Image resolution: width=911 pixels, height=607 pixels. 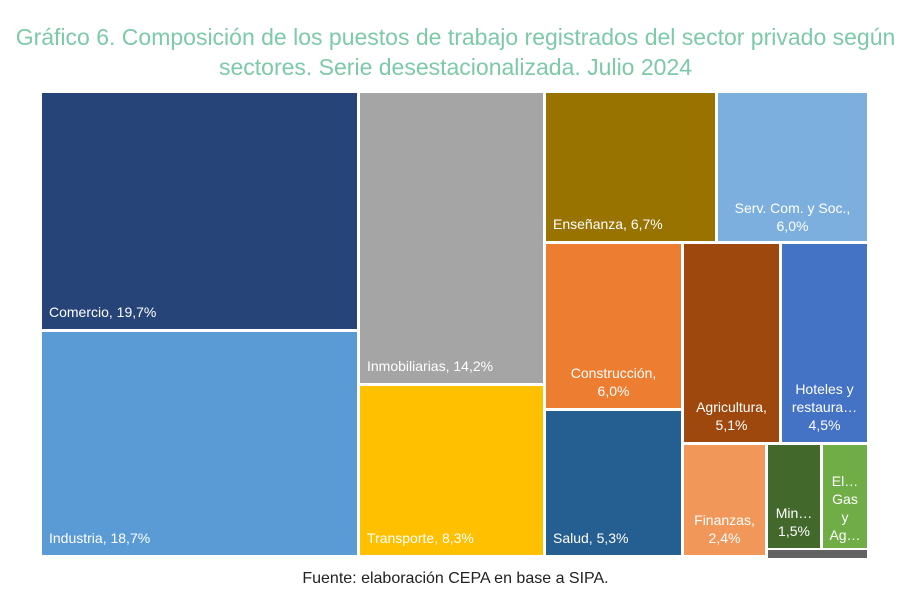 I want to click on treemap-cell-serv-com-y-soc: Serv. Com. y Soc., 6,0%, so click(x=792, y=167).